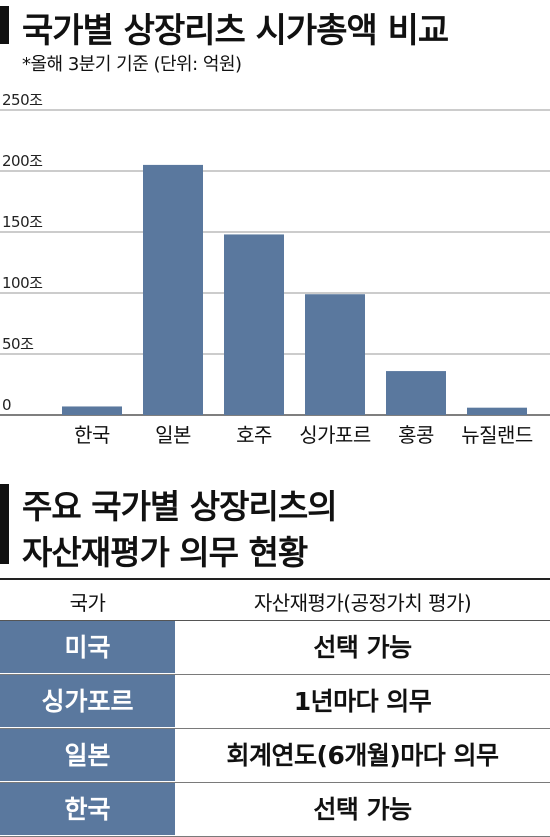  Describe the element at coordinates (362, 701) in the screenshot. I see `row-status: 1년마다 의무` at that location.